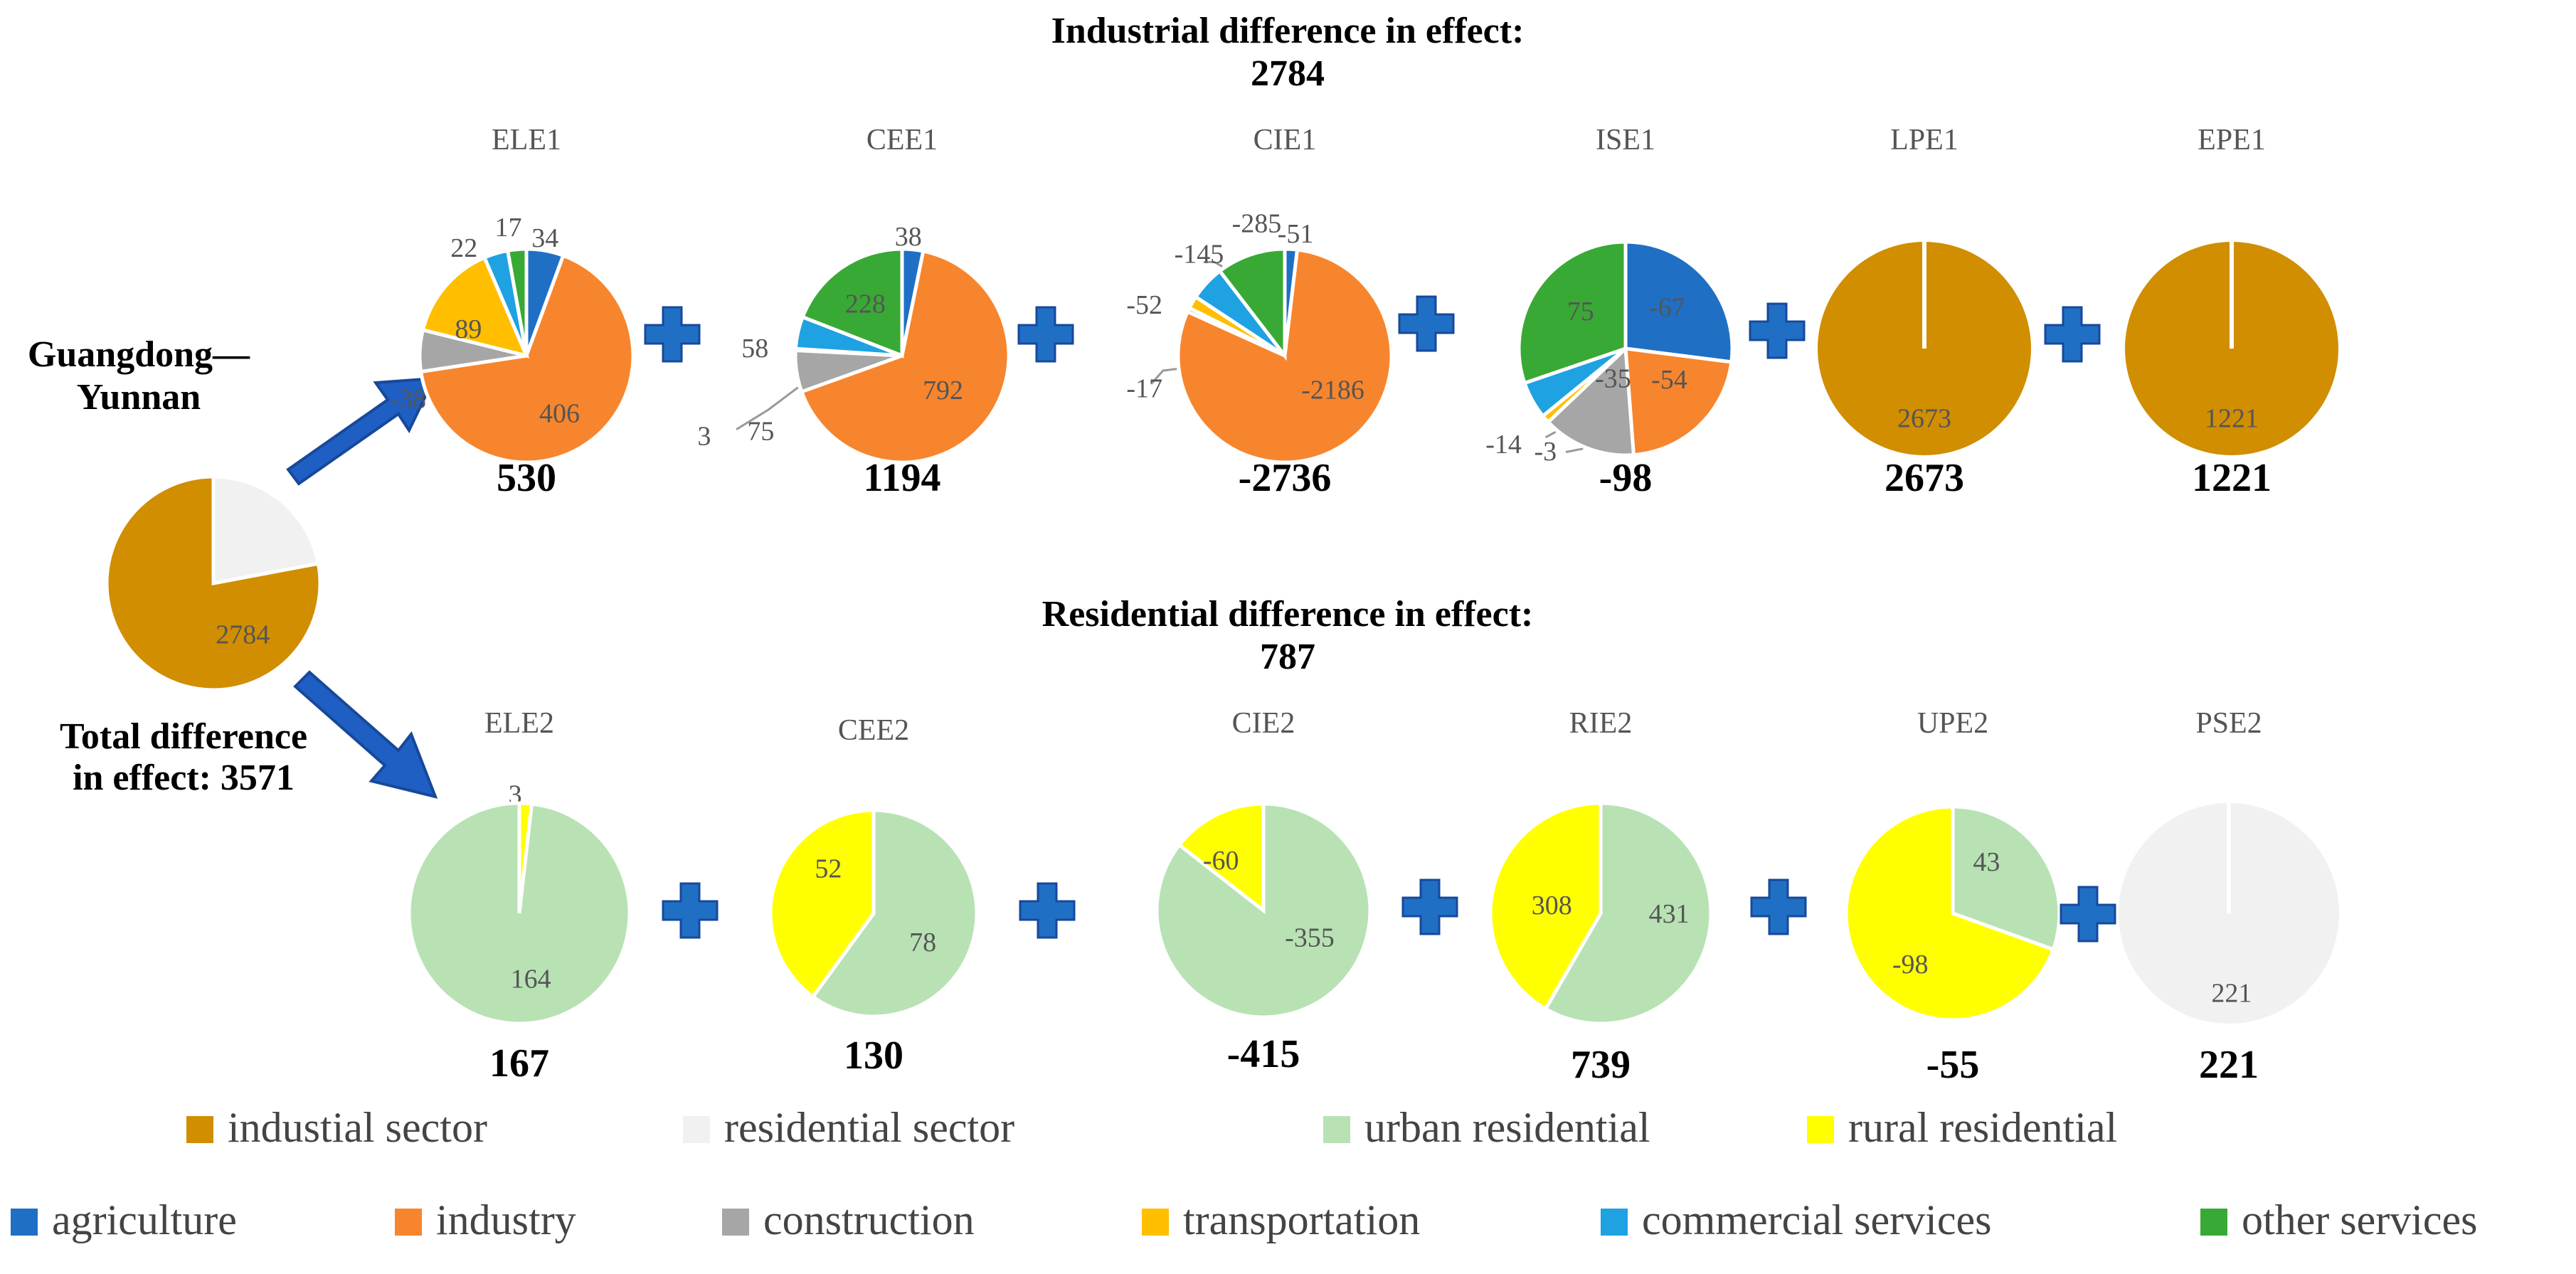  I want to click on pie-cie2-label-rural-residential: -60, so click(1221, 861).